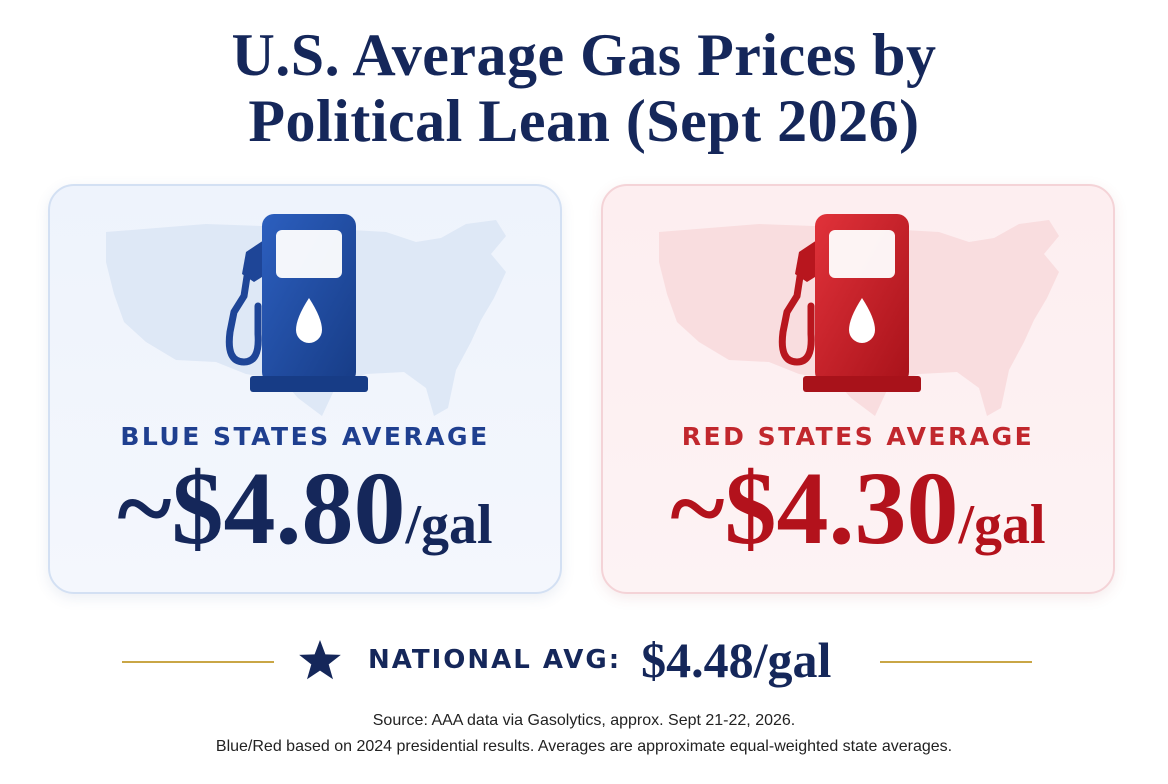 The width and height of the screenshot is (1168, 784). I want to click on national-average-value: $4.48/gal, so click(736, 660).